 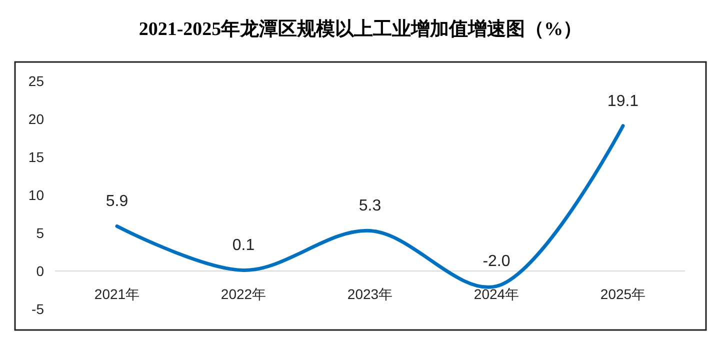 What do you see at coordinates (36, 118) in the screenshot?
I see `y-tick-label: 20` at bounding box center [36, 118].